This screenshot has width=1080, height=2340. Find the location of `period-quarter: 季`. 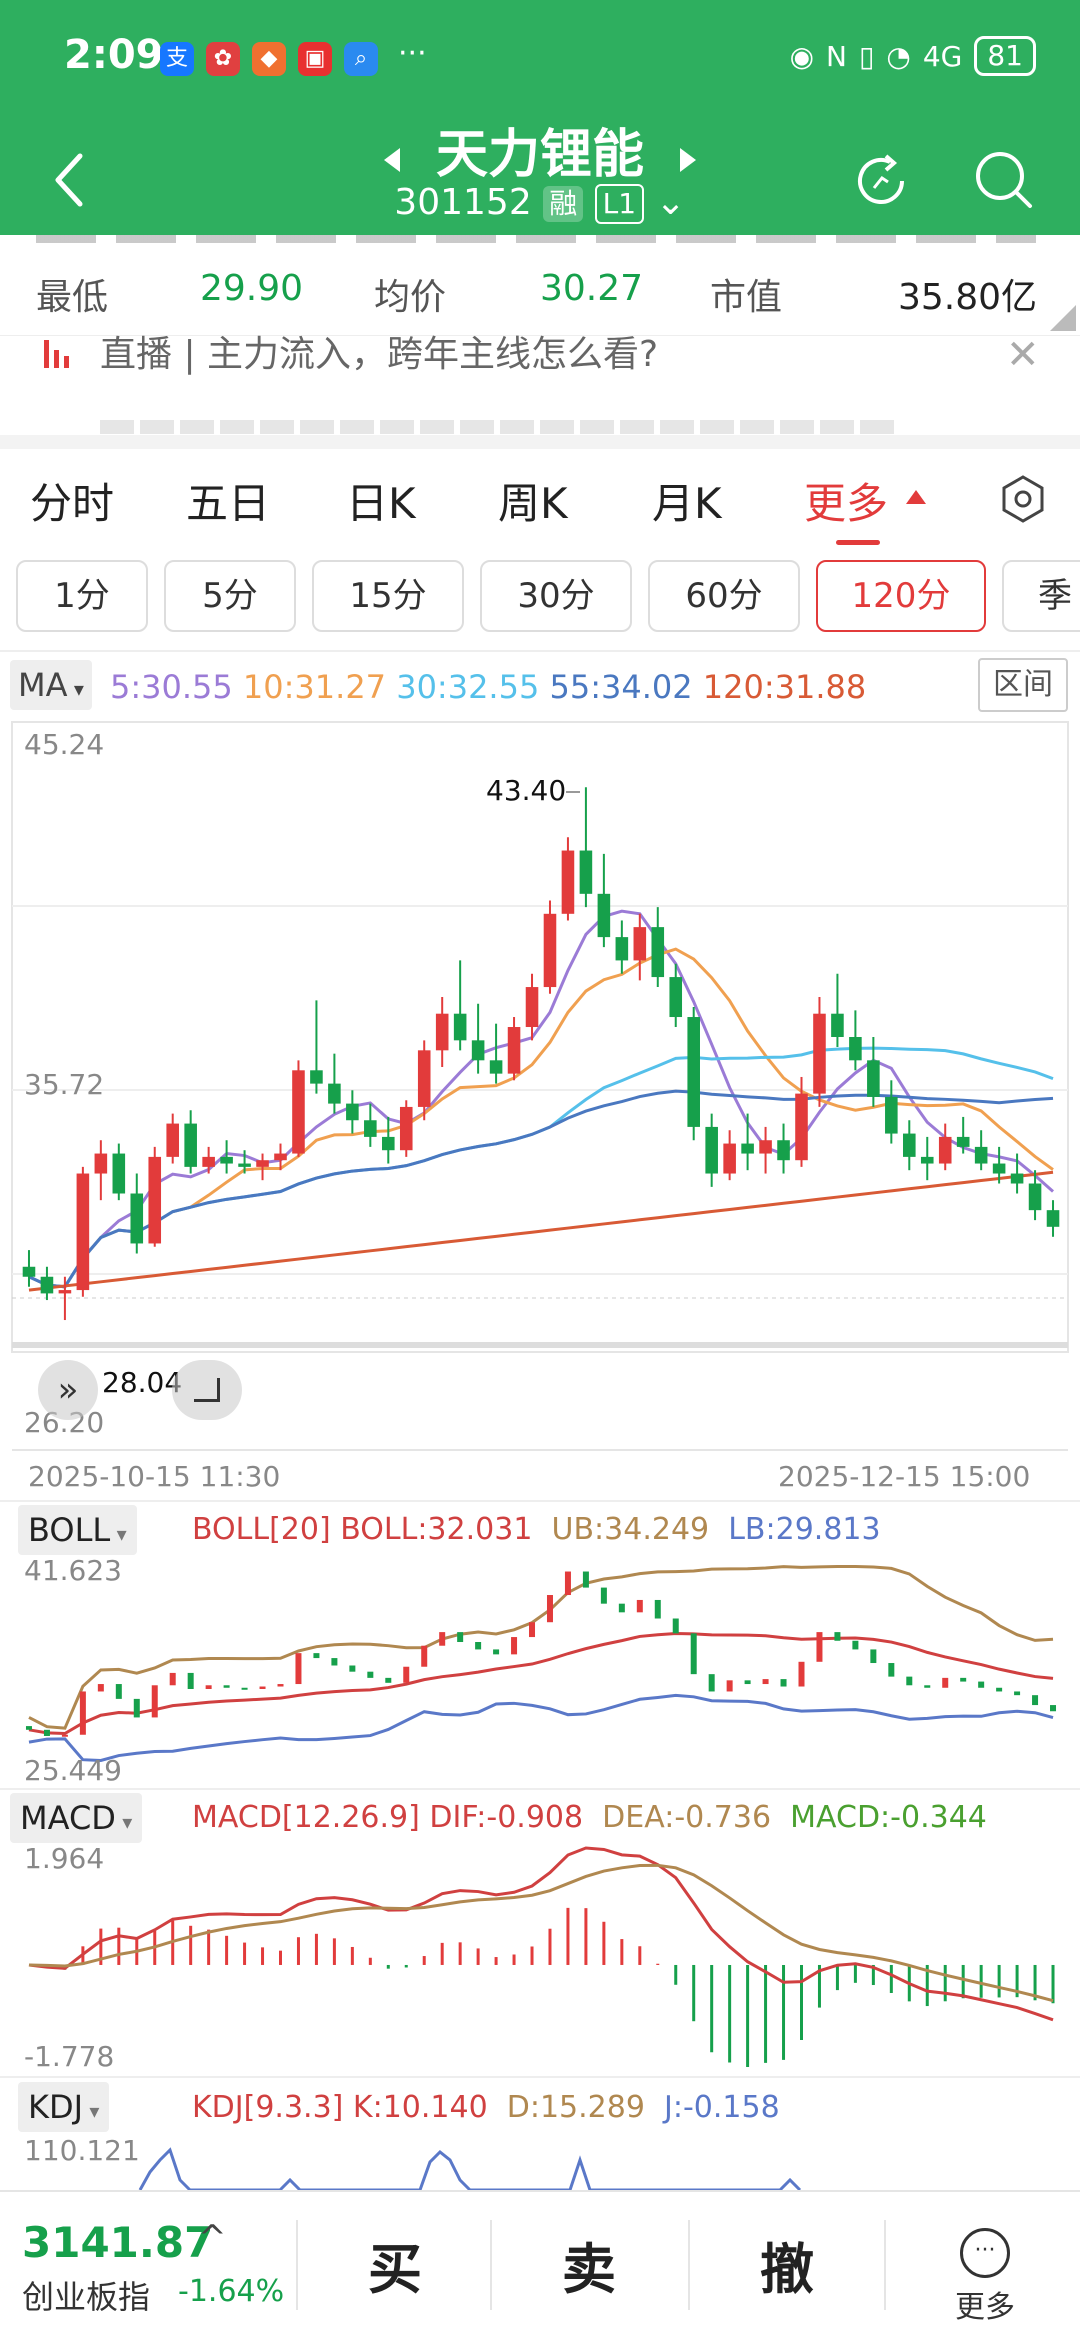

period-quarter: 季 is located at coordinates (1041, 596).